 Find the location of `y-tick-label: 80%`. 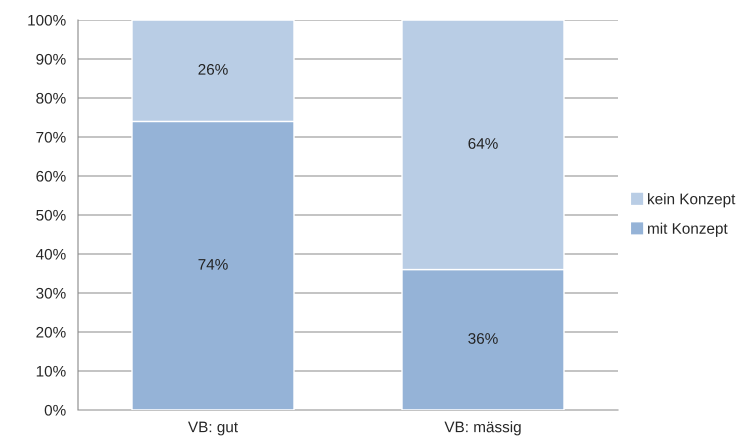

y-tick-label: 80% is located at coordinates (51, 98).